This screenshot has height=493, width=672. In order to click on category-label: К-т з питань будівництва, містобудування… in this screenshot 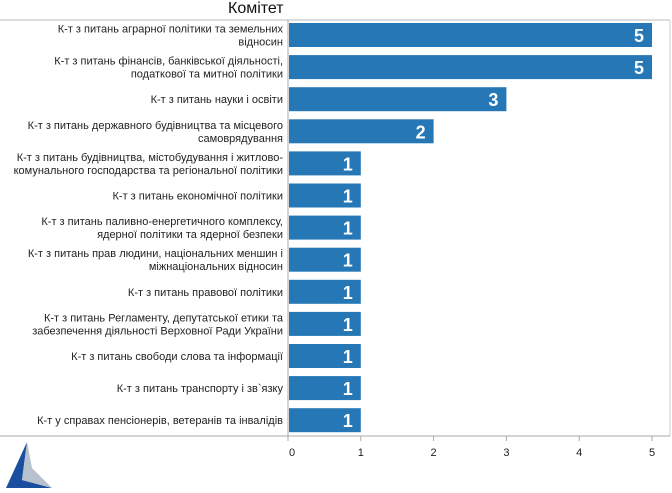, I will do `click(150, 158)`.